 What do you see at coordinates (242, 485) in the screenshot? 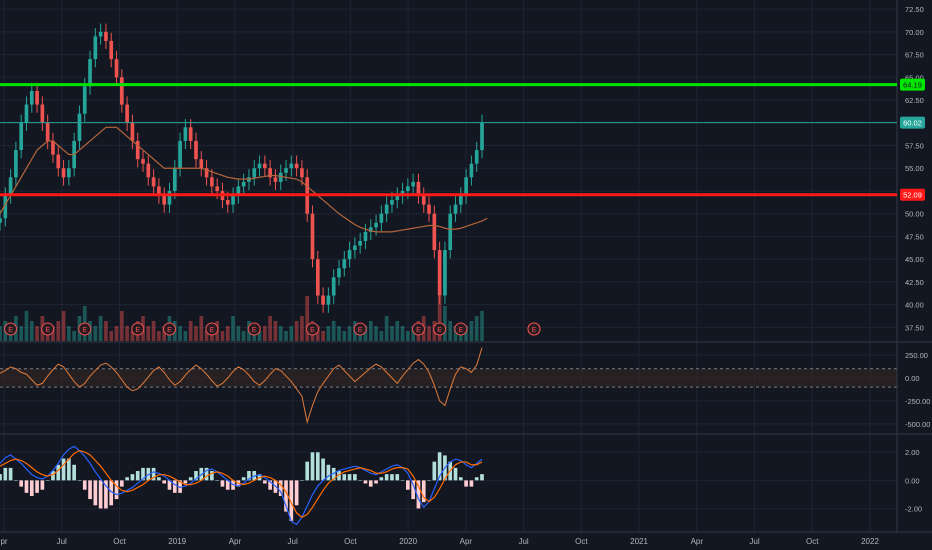
I see `macd-pane` at bounding box center [242, 485].